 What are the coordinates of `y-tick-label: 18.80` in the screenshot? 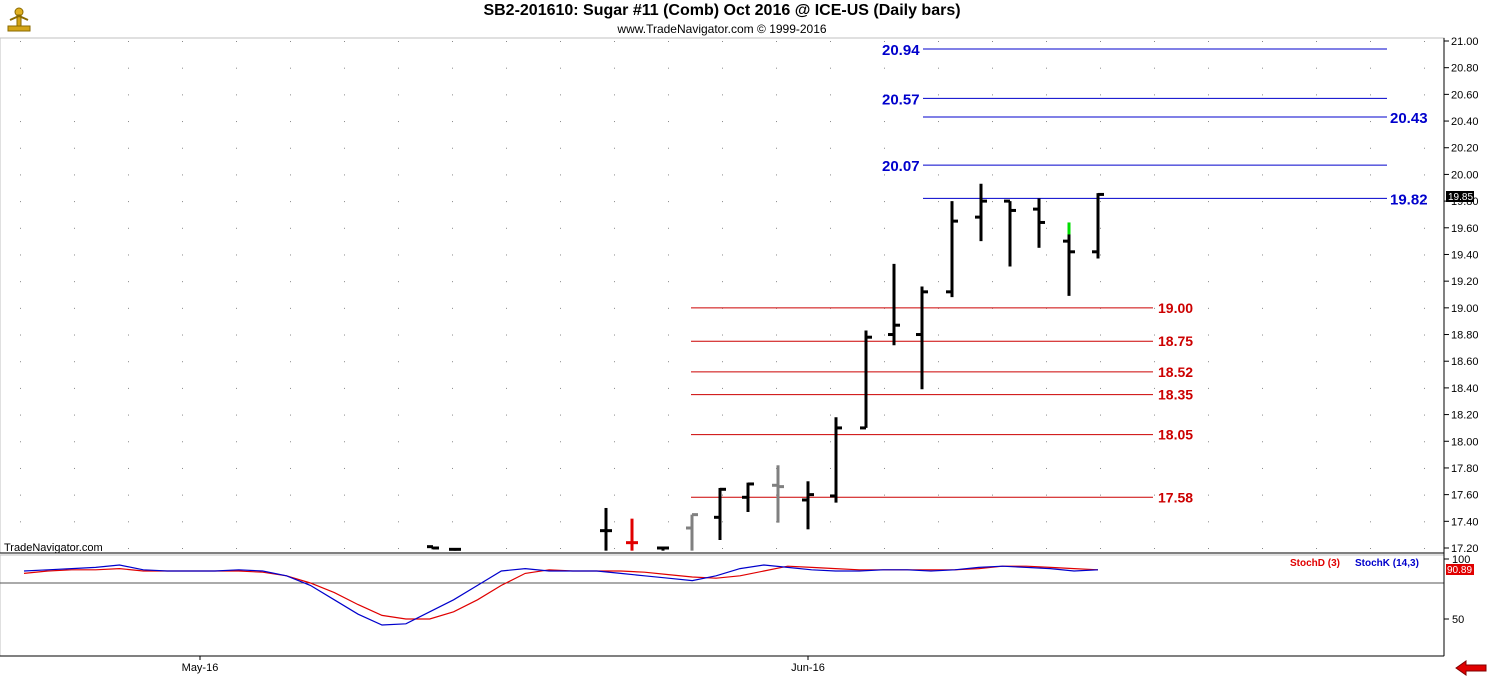 It's located at (1465, 336).